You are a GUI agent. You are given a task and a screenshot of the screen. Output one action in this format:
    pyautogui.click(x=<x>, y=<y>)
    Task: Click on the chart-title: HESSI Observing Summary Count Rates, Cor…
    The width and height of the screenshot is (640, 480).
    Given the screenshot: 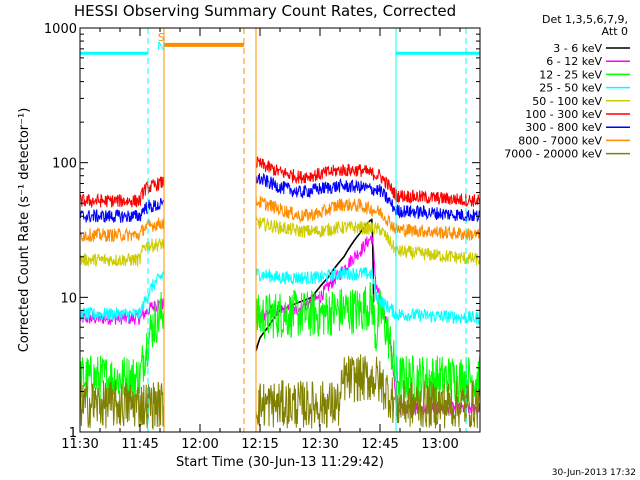 What is the action you would take?
    pyautogui.click(x=265, y=11)
    